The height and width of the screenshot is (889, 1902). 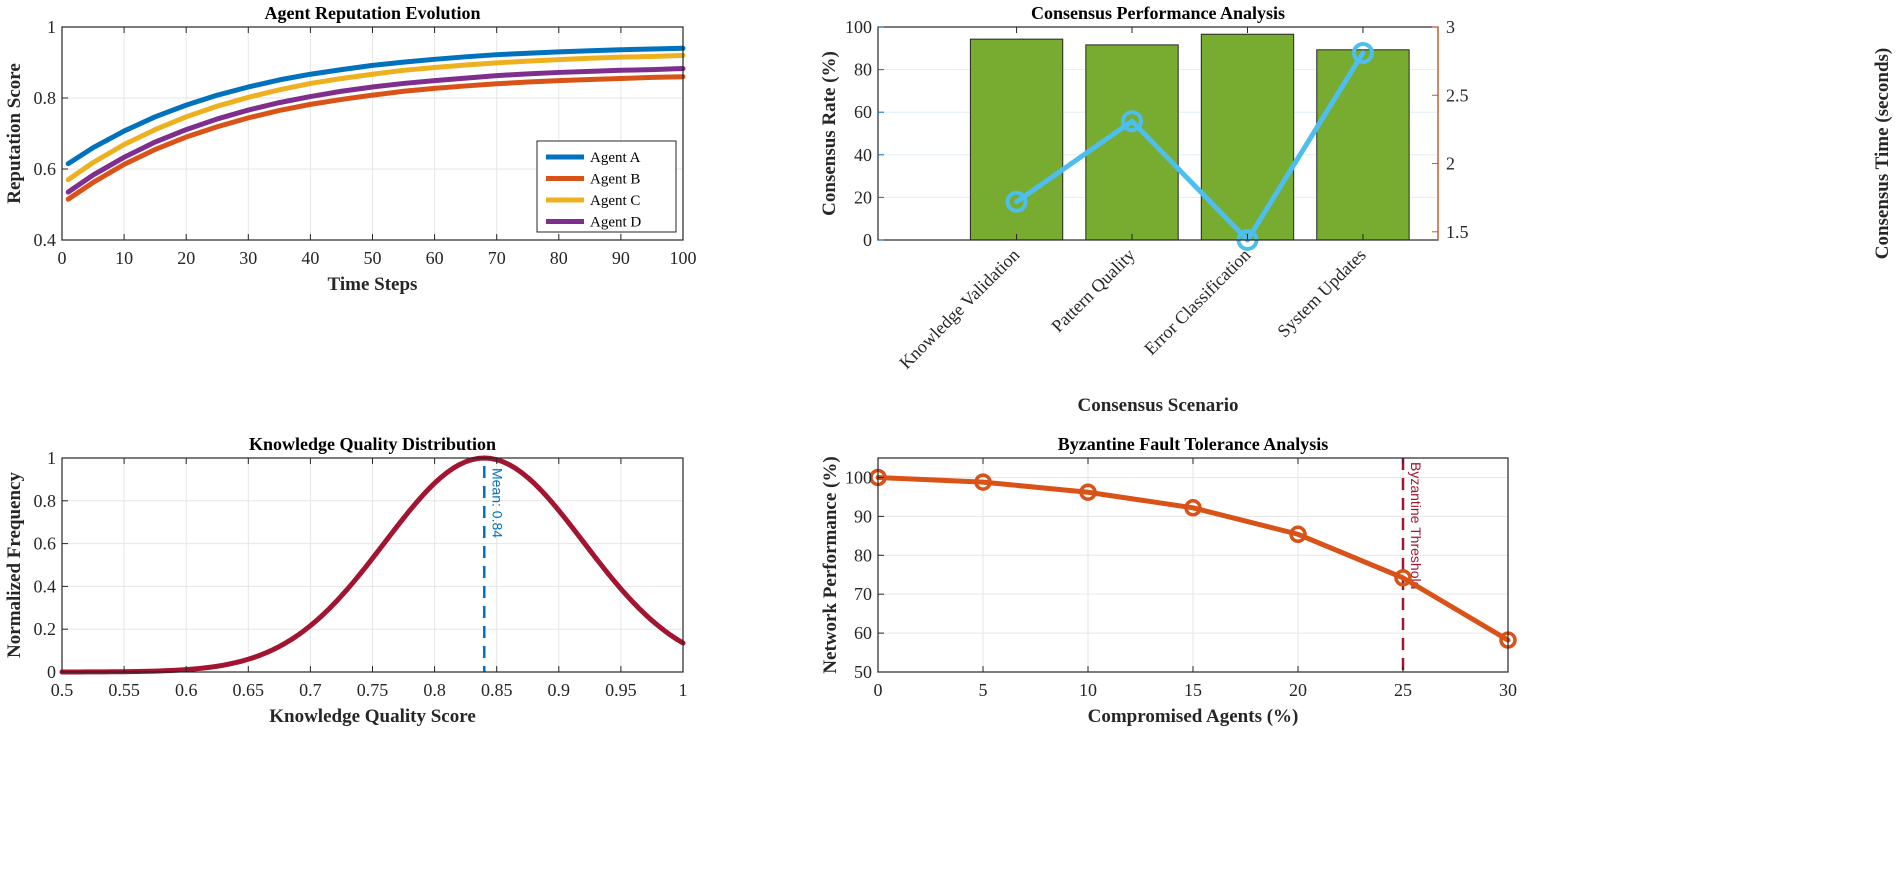 What do you see at coordinates (830, 564) in the screenshot?
I see `y-axis-label: Network Performance (%)` at bounding box center [830, 564].